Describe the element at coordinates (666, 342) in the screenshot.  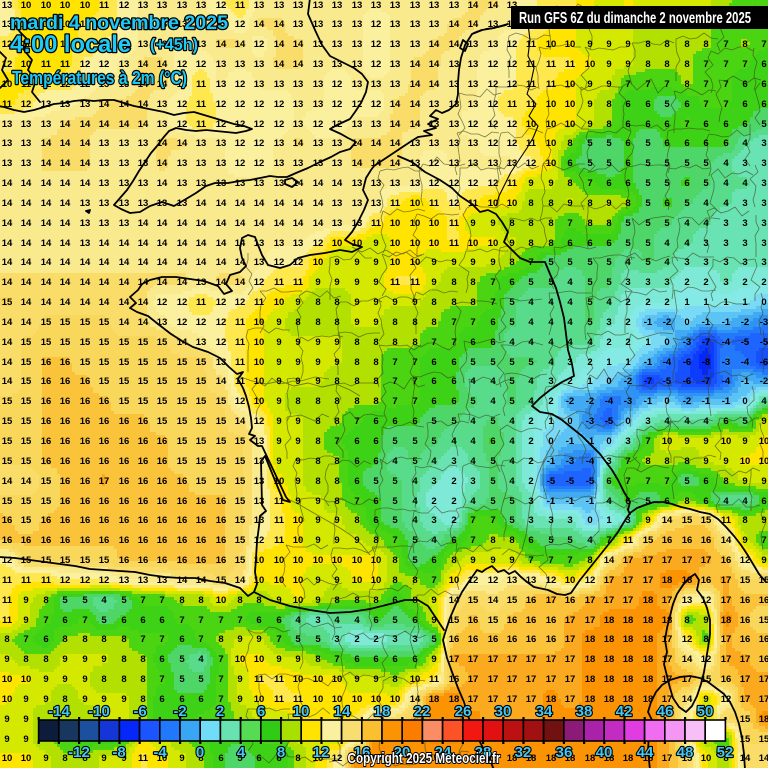
I see `svg-text: 0` at that location.